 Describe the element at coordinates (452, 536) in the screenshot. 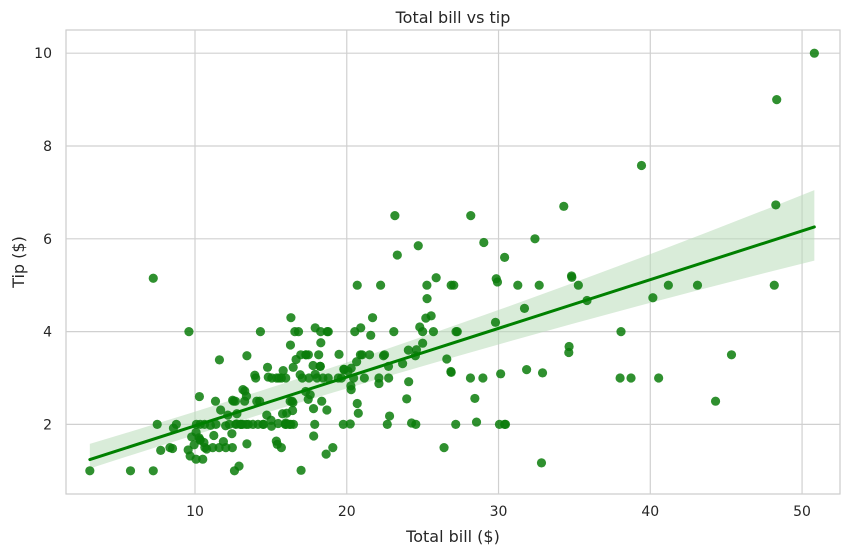

I see `x-axis-label: Total bill ($)` at that location.